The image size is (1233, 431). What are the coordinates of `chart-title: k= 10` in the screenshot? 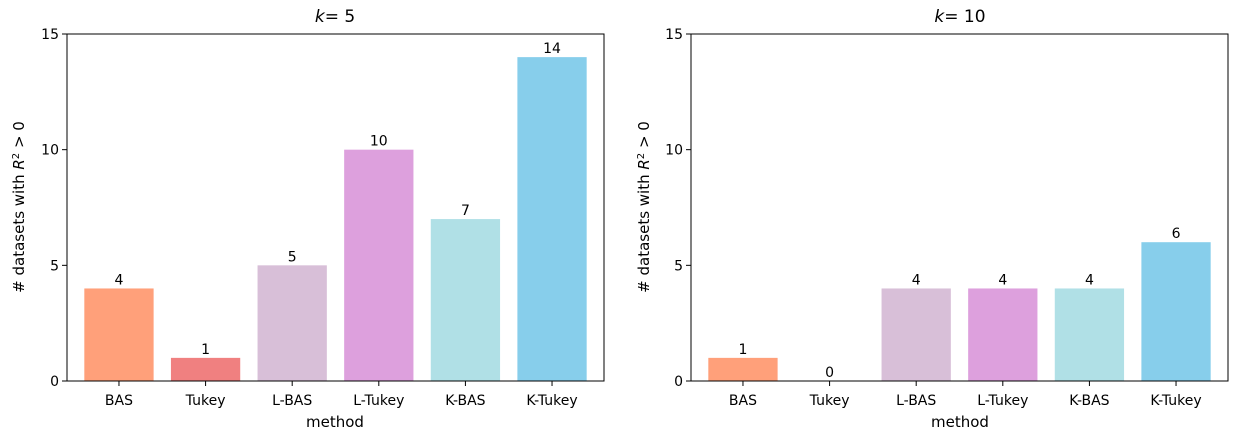 It's located at (959, 17).